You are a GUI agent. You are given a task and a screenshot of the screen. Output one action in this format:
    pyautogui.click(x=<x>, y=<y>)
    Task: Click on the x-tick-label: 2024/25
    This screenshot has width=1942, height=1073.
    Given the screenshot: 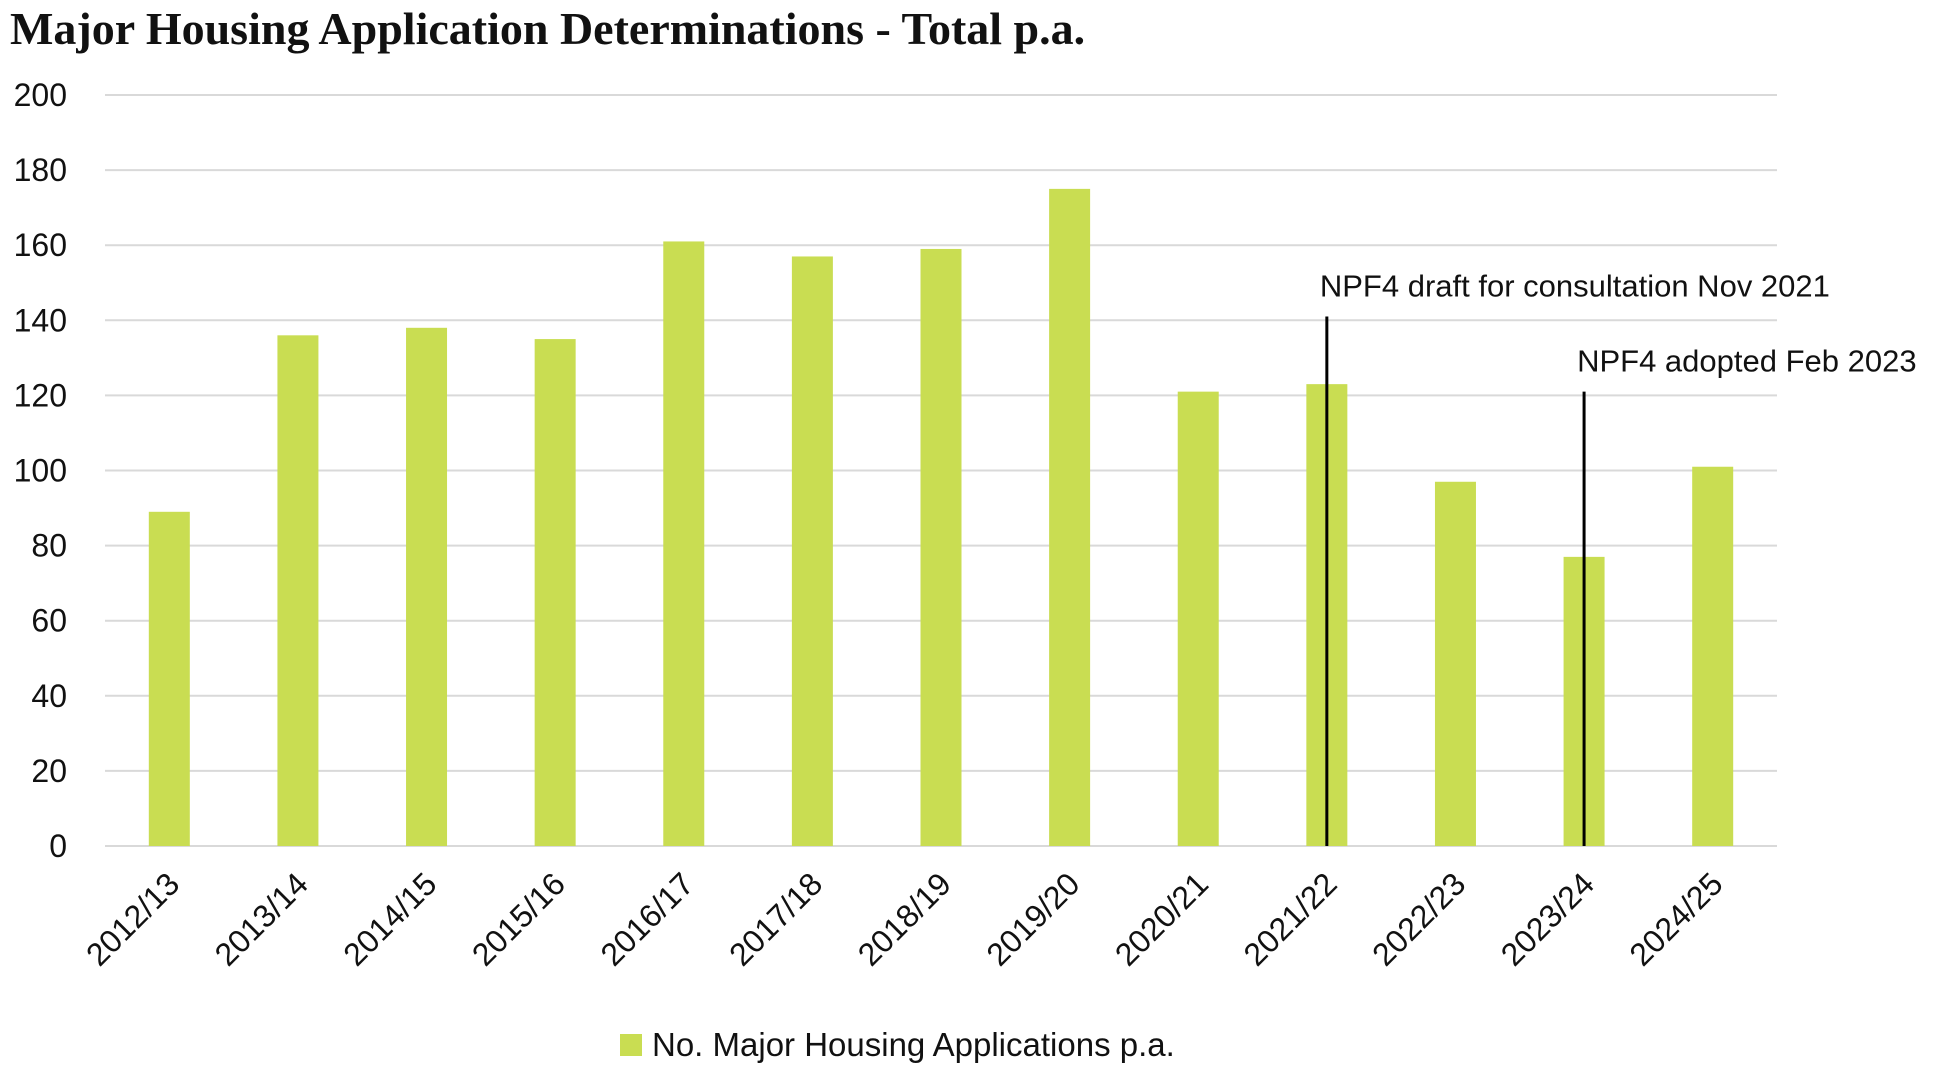 What is the action you would take?
    pyautogui.click(x=1675, y=918)
    